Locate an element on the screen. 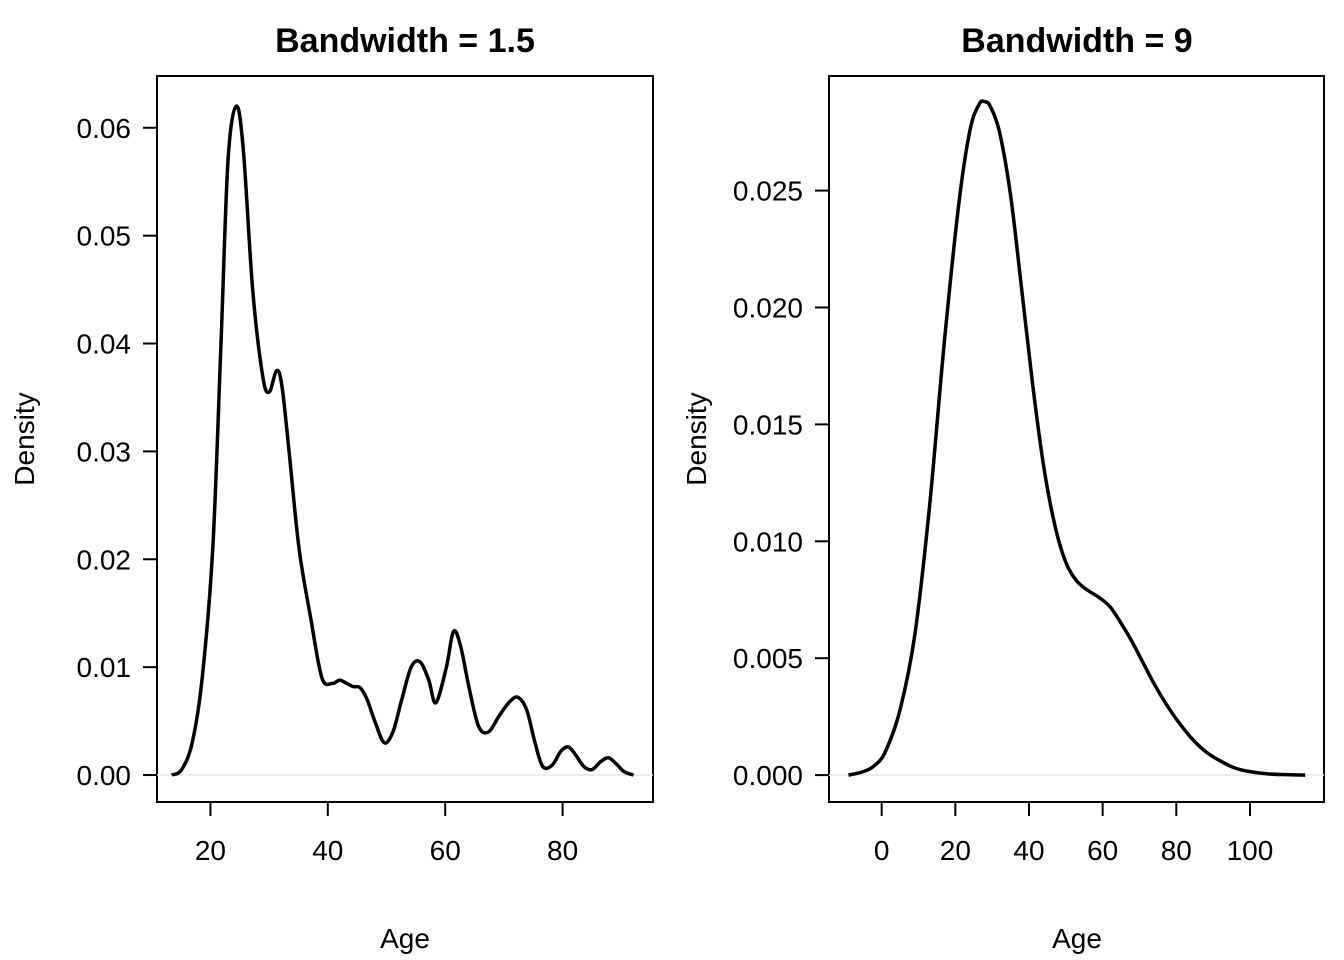 The image size is (1344, 960). y-tick-label: 0.010 is located at coordinates (768, 541).